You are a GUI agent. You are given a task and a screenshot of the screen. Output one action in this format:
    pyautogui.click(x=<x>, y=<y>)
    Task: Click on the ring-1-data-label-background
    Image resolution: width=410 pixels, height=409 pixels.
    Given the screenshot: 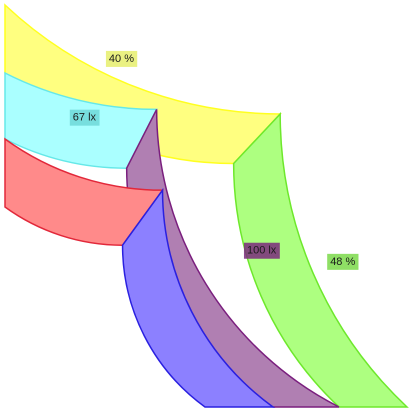 What is the action you would take?
    pyautogui.click(x=343, y=261)
    